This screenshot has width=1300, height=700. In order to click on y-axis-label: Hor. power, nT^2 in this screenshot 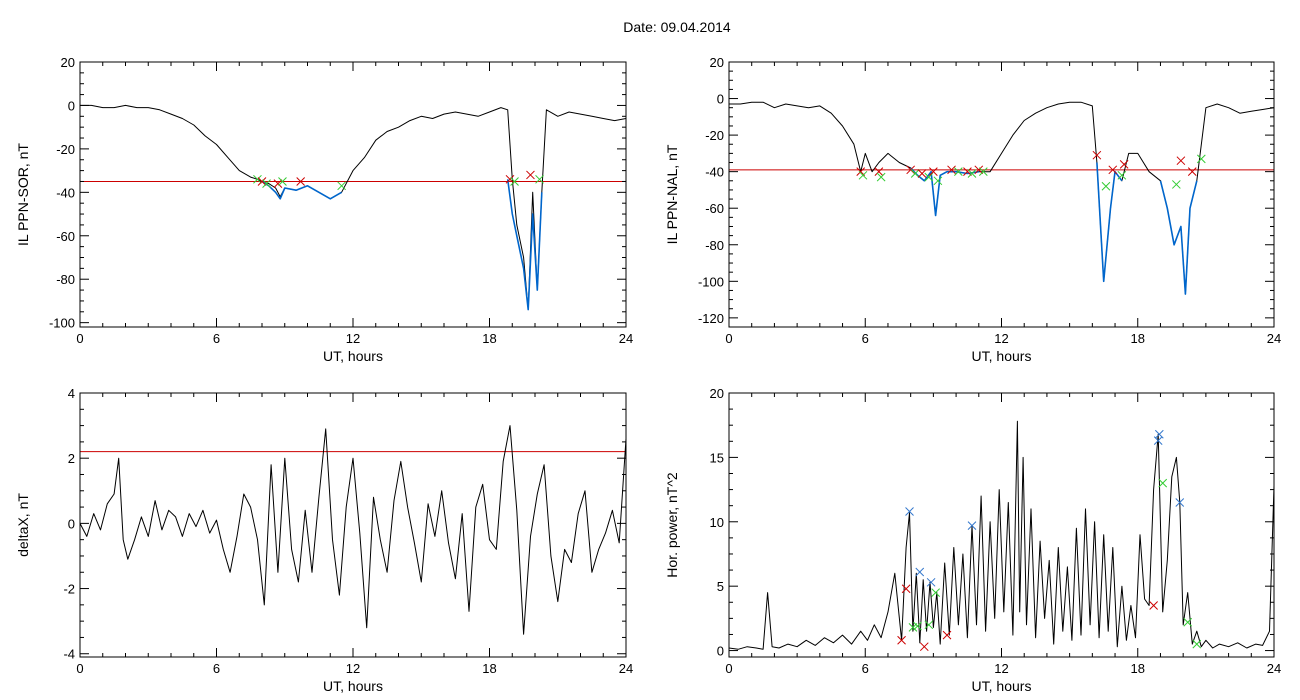, I will do `click(672, 525)`.